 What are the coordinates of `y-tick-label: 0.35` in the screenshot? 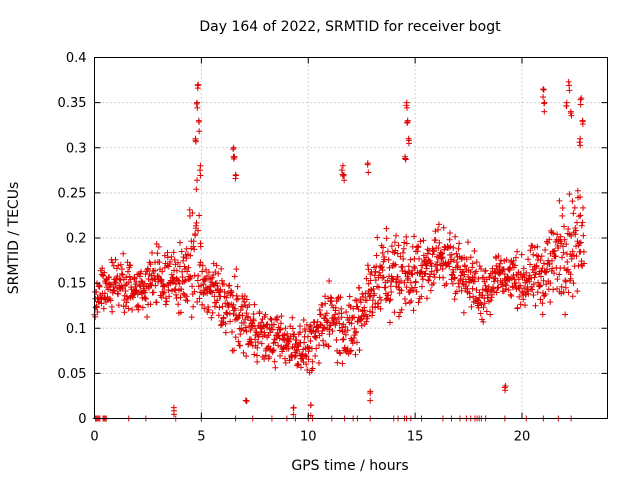 It's located at (72, 103).